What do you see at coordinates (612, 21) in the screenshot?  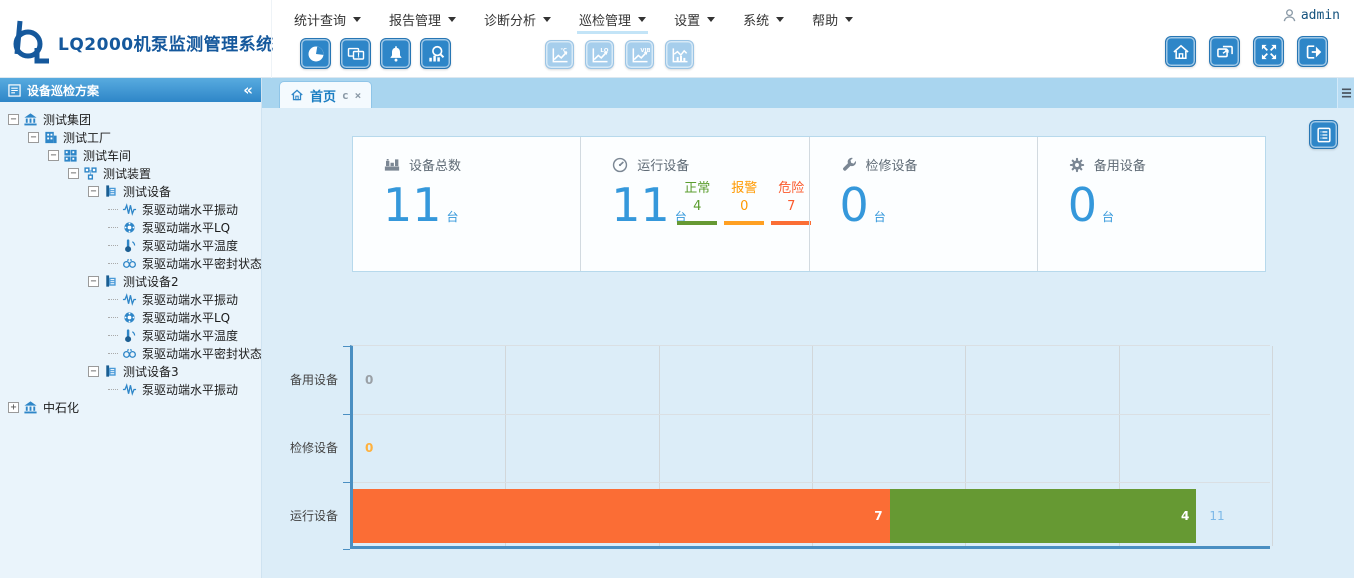 I see `menu-item-4: 巡检管理` at bounding box center [612, 21].